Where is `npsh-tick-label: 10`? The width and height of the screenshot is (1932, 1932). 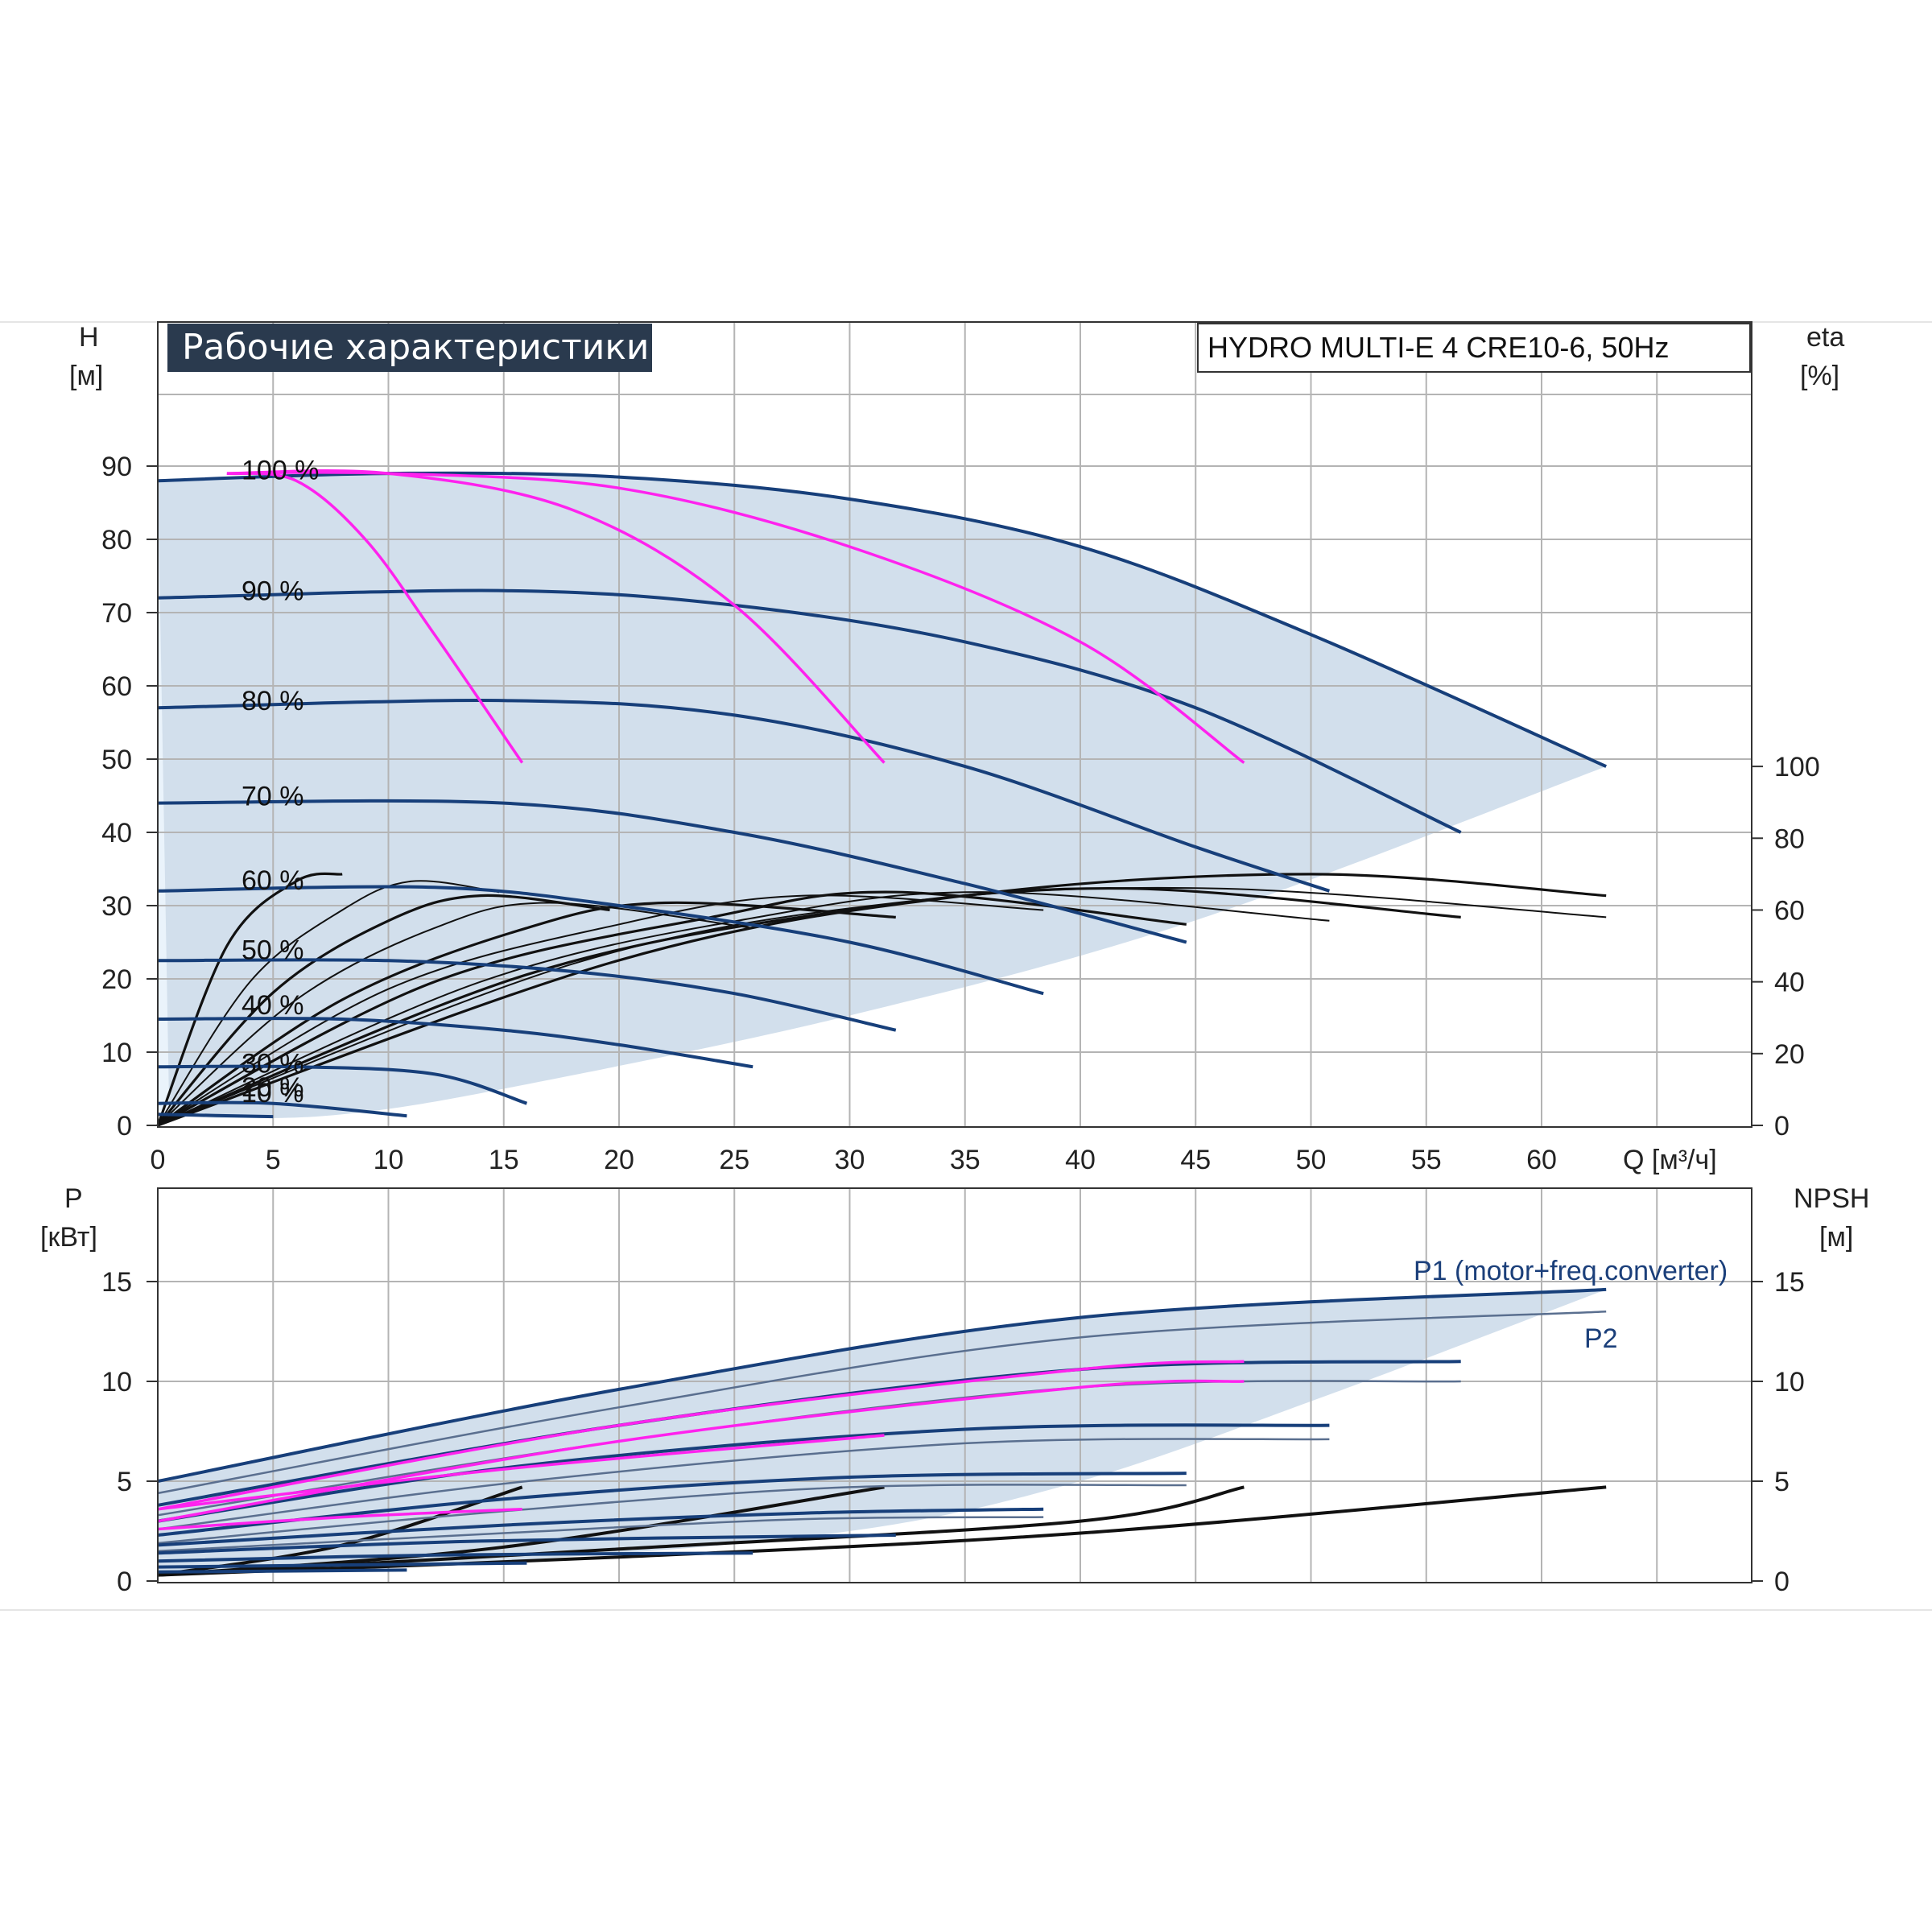 npsh-tick-label: 10 is located at coordinates (1789, 1382).